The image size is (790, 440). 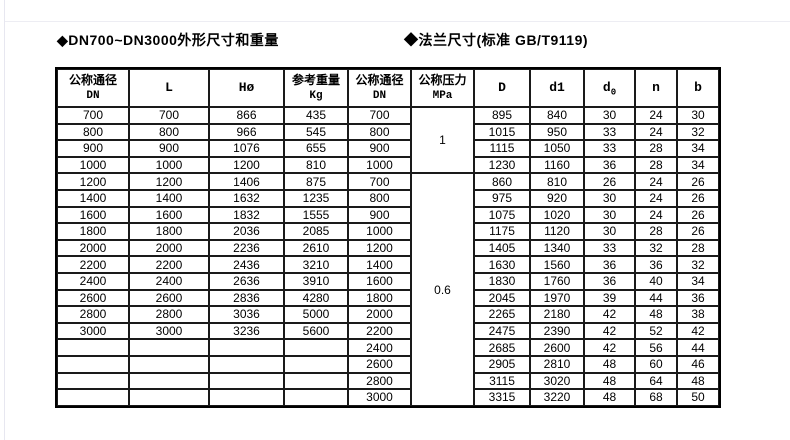 What do you see at coordinates (379, 248) in the screenshot?
I see `cell-dn-flange: 1200` at bounding box center [379, 248].